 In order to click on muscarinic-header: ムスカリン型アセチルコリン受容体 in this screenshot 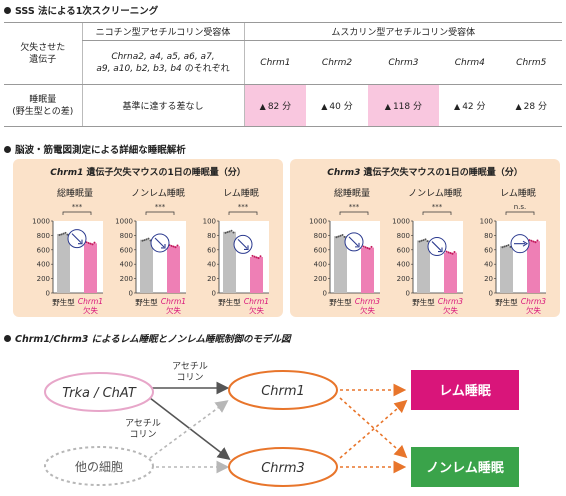, I will do `click(402, 31)`.